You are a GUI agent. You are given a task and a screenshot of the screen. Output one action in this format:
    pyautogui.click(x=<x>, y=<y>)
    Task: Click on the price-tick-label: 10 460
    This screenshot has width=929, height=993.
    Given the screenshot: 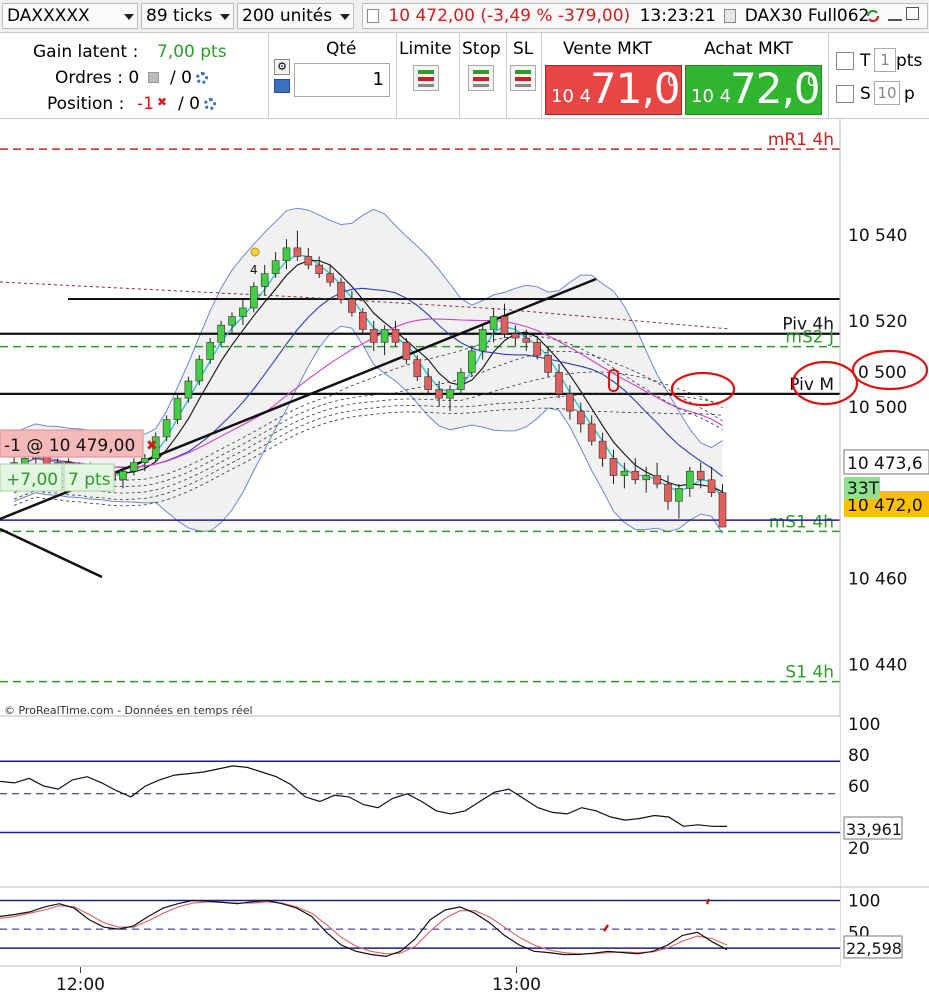 What is the action you would take?
    pyautogui.click(x=877, y=580)
    